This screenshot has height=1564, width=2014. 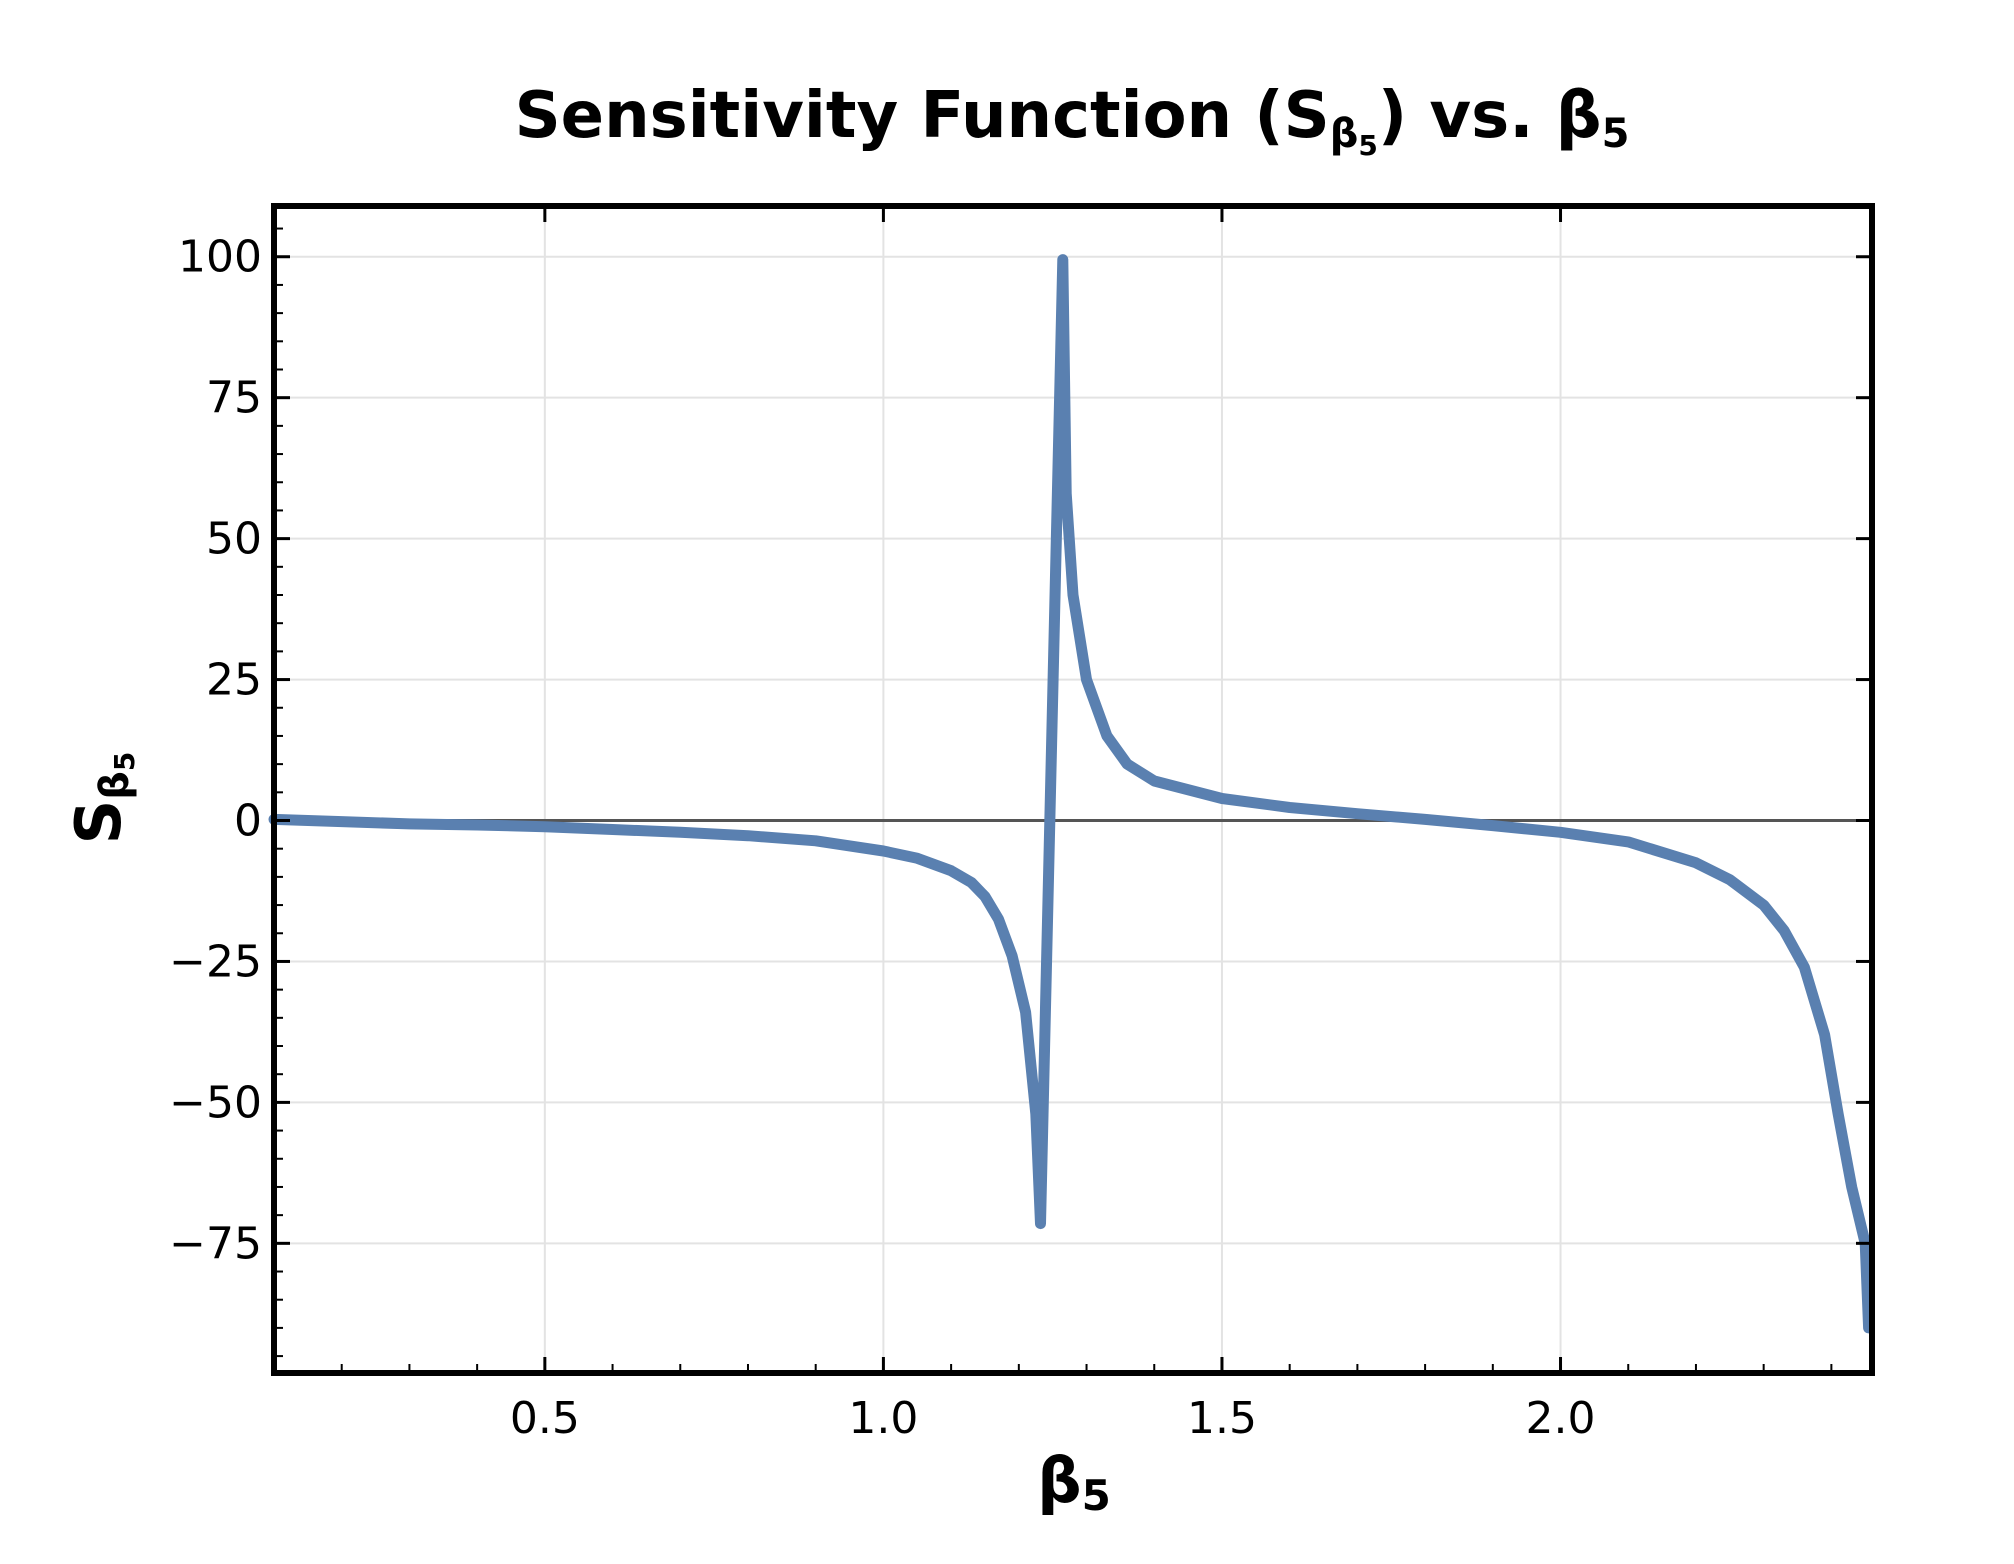 I want to click on y-axis-label: Sβ5, so click(x=101, y=798).